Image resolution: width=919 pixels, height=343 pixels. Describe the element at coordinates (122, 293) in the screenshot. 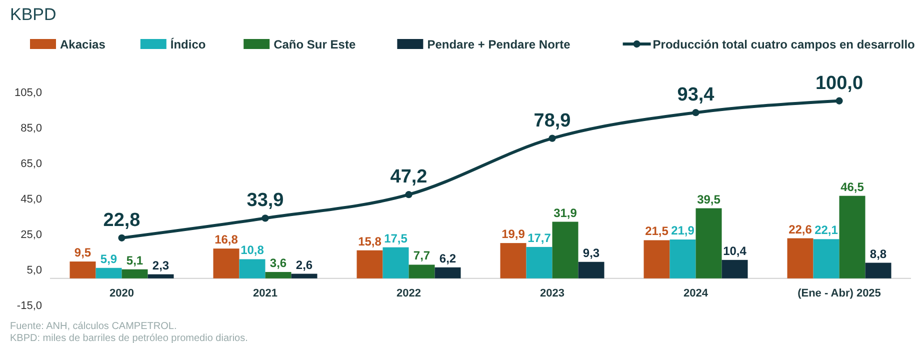

I see `x-tick-label: 2020` at that location.